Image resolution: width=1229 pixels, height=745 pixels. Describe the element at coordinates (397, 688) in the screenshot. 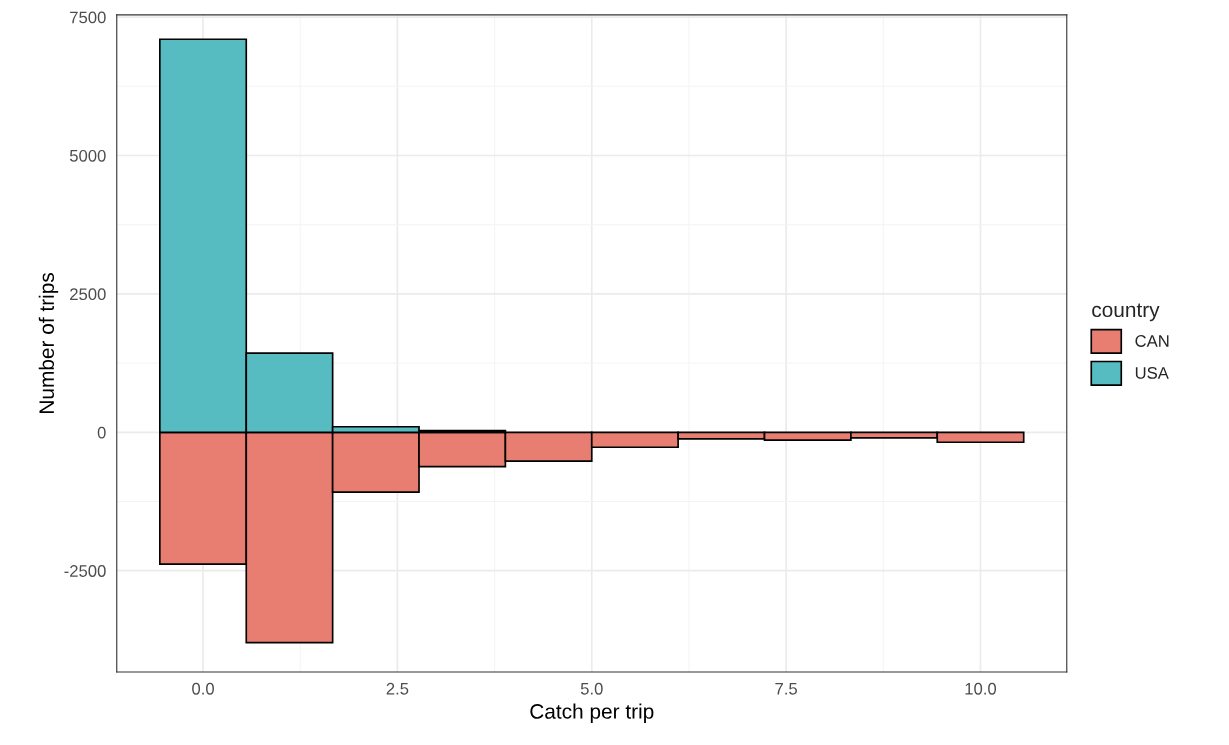

I see `x-tick-label: 2.5` at that location.